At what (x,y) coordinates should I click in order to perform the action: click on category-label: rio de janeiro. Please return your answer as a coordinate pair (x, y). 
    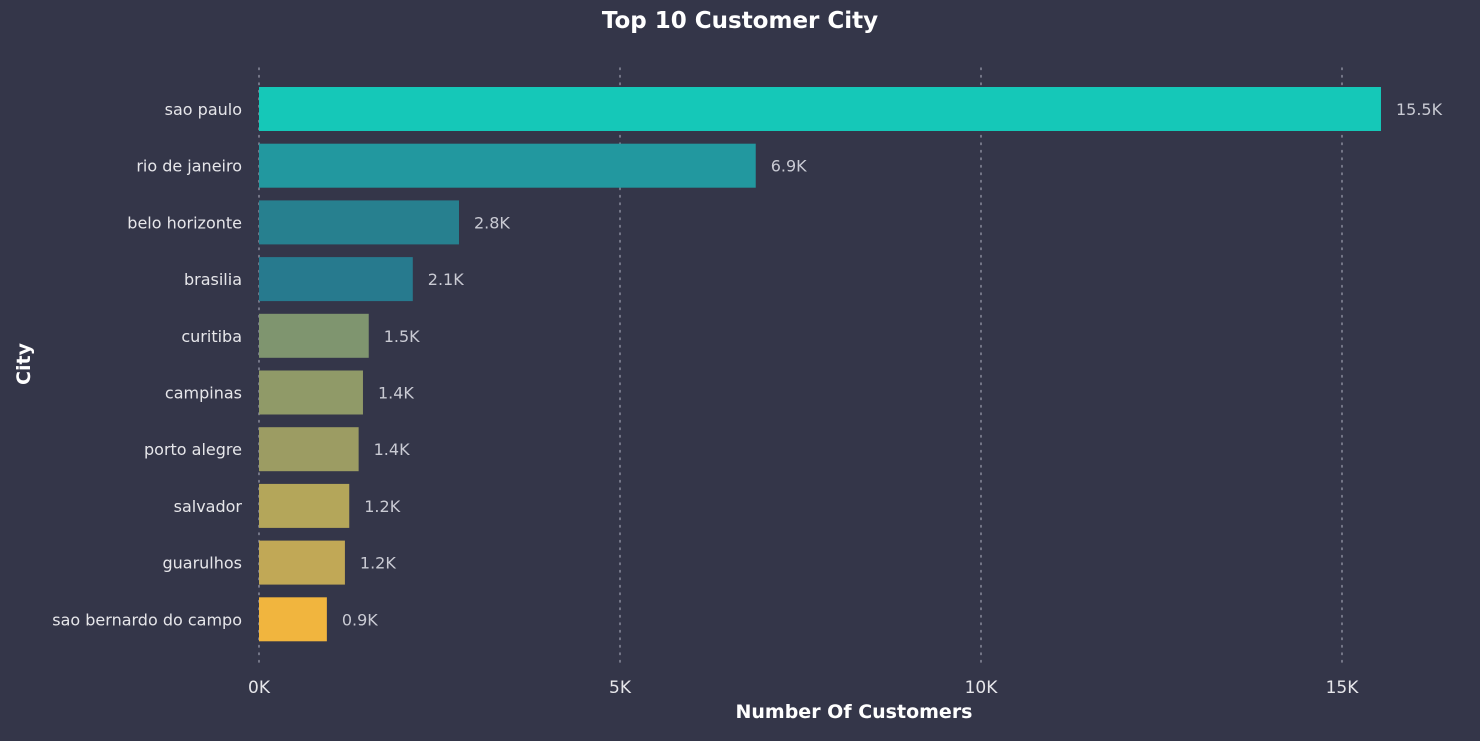
    Looking at the image, I should click on (189, 166).